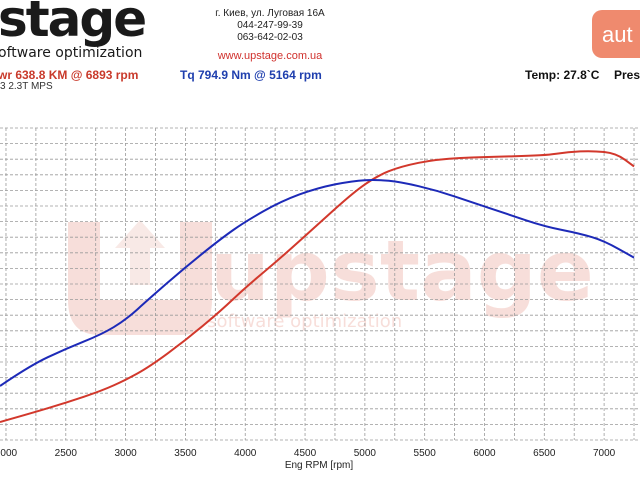  I want to click on x-tick-label: 6000, so click(484, 453).